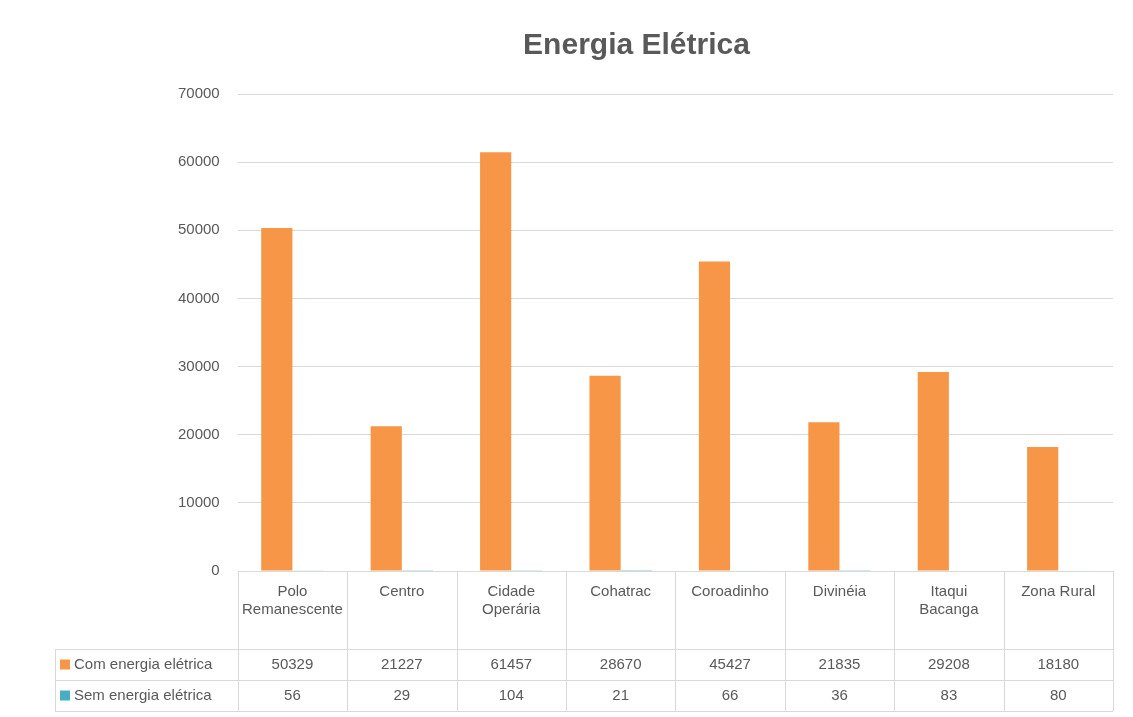 The image size is (1133, 717). I want to click on y-tick-label: 40000, so click(198, 297).